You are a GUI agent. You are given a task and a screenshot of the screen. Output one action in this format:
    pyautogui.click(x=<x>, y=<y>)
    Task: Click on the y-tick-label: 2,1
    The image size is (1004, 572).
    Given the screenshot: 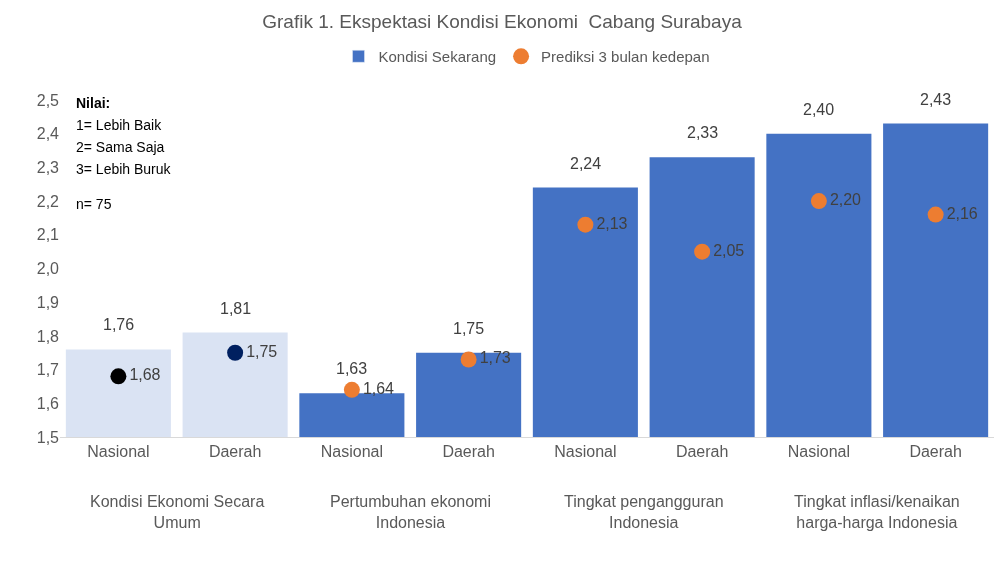 What is the action you would take?
    pyautogui.click(x=48, y=235)
    